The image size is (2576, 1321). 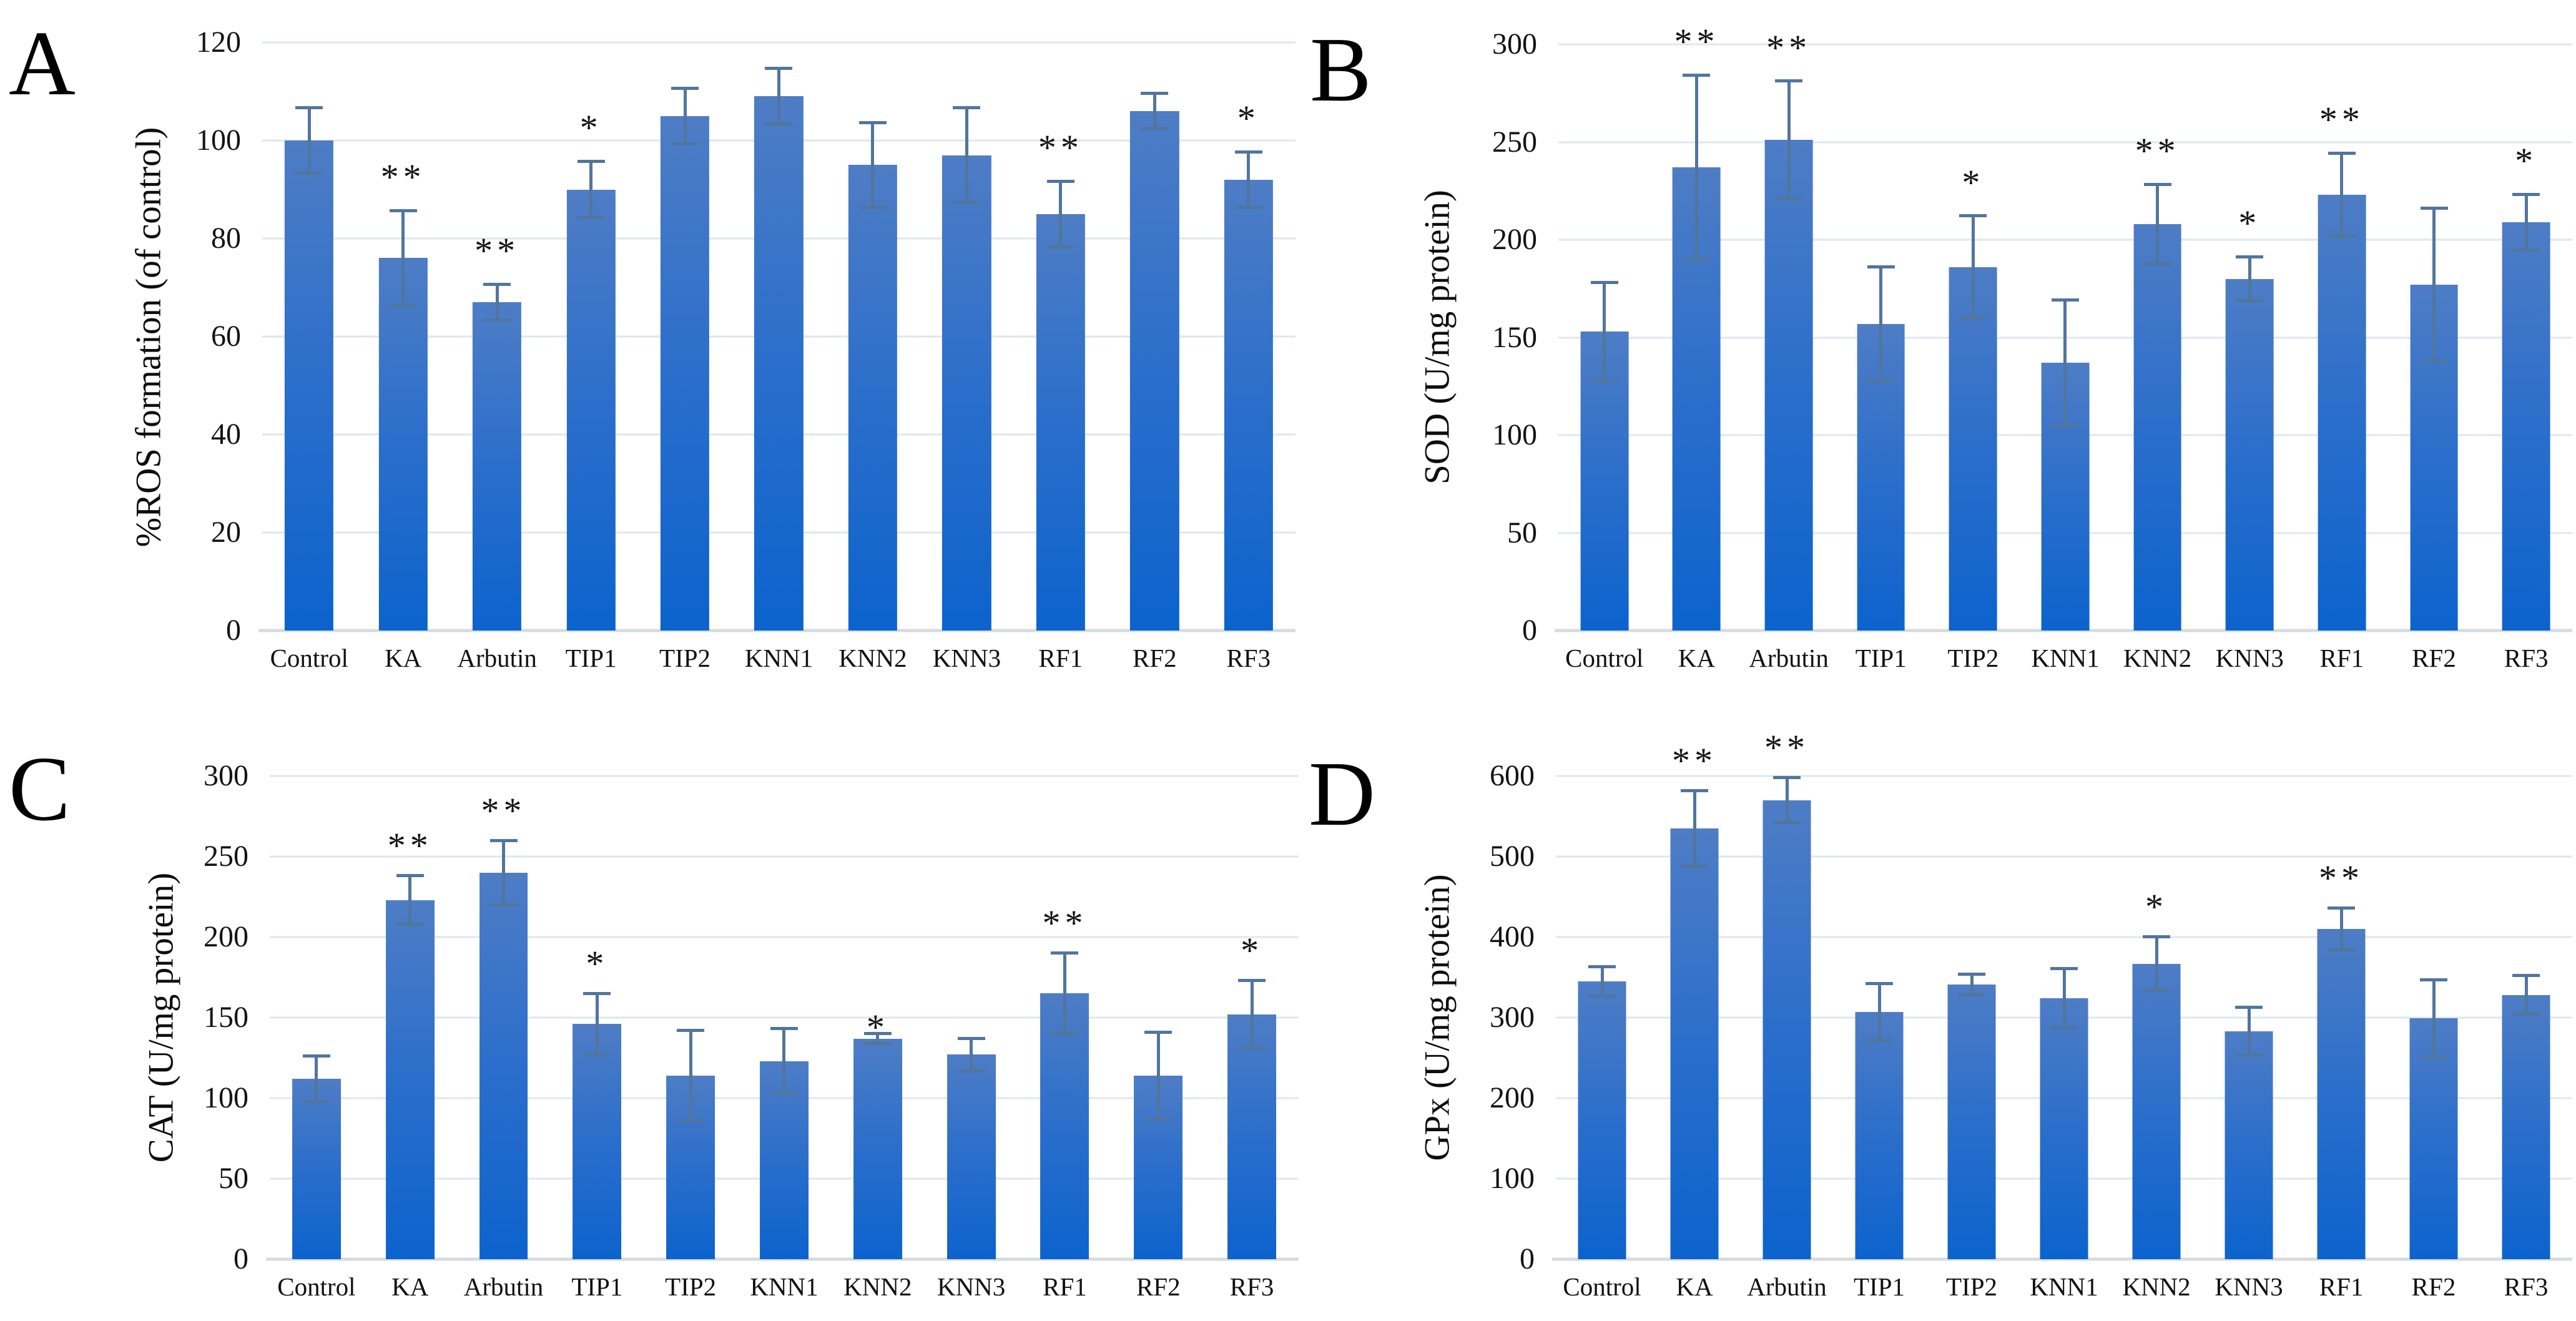 I want to click on bar-knn3, so click(x=966, y=393).